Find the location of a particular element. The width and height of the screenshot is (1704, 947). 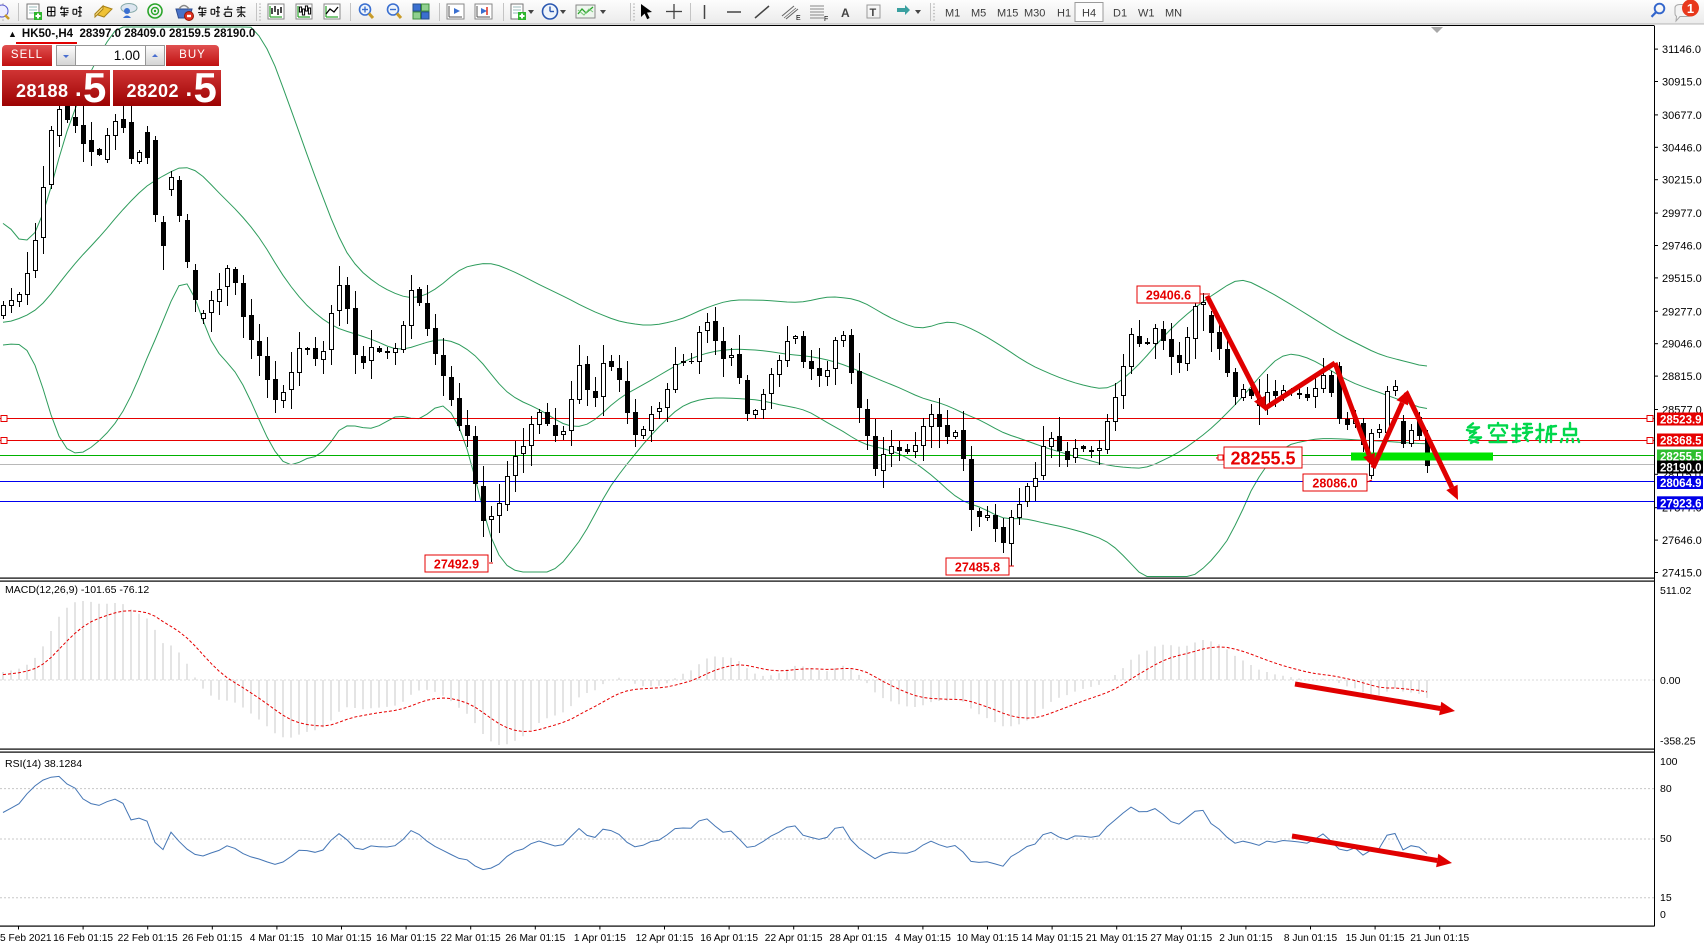

svg-text: 0.00 is located at coordinates (1670, 681).